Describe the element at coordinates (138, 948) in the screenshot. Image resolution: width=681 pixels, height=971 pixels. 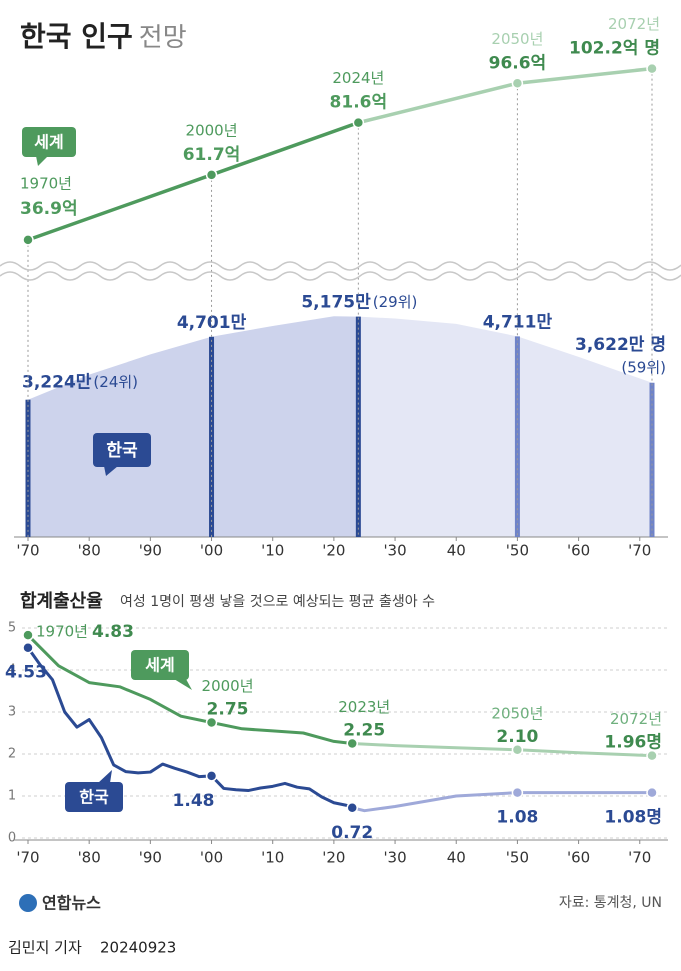
I see `date: 20240923` at that location.